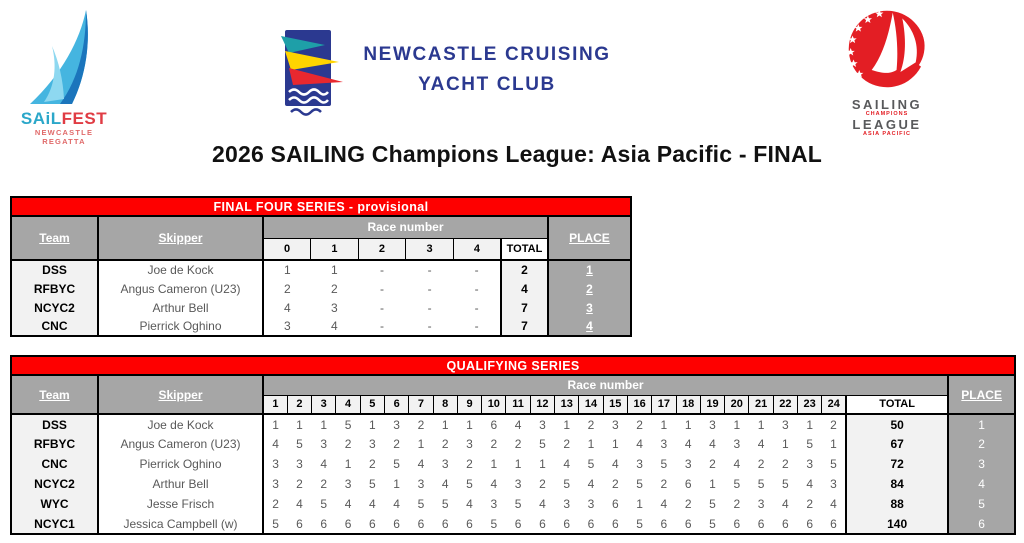 The image size is (1024, 543). Describe the element at coordinates (982, 524) in the screenshot. I see `place-cell: 6` at that location.